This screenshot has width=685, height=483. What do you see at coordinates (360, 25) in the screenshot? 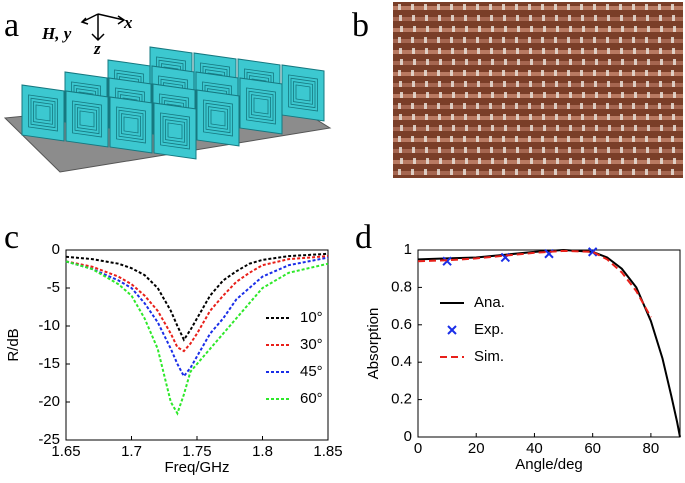
I see `panel-label: b` at bounding box center [360, 25].